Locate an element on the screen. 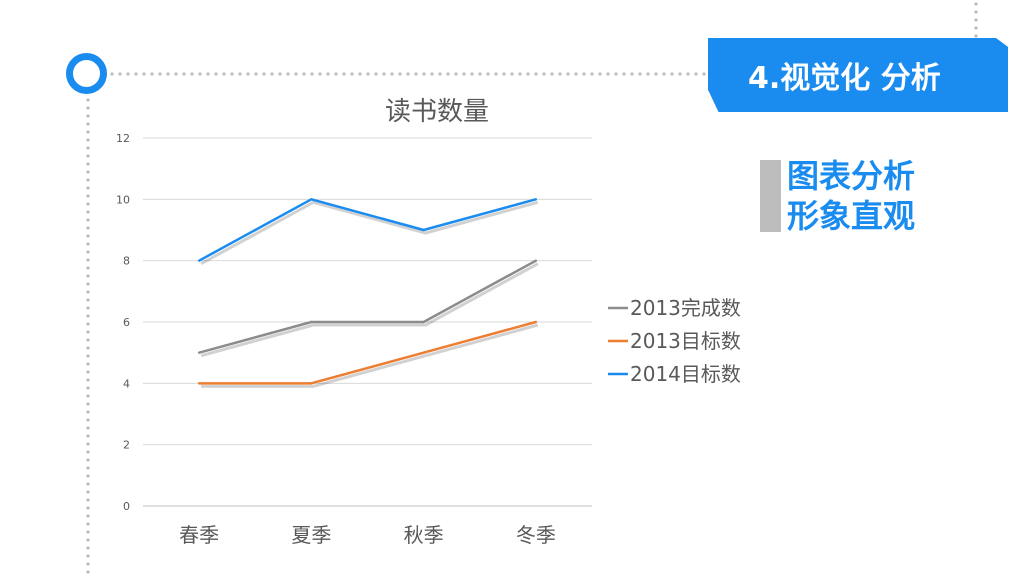 This screenshot has width=1024, height=576. x-tick-label: 冬季 is located at coordinates (536, 535).